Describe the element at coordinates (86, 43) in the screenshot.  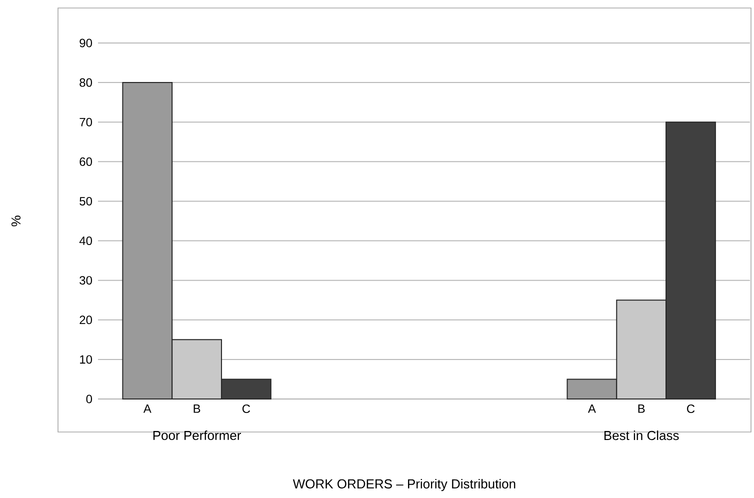
I see `y-tick-label: 90` at that location.